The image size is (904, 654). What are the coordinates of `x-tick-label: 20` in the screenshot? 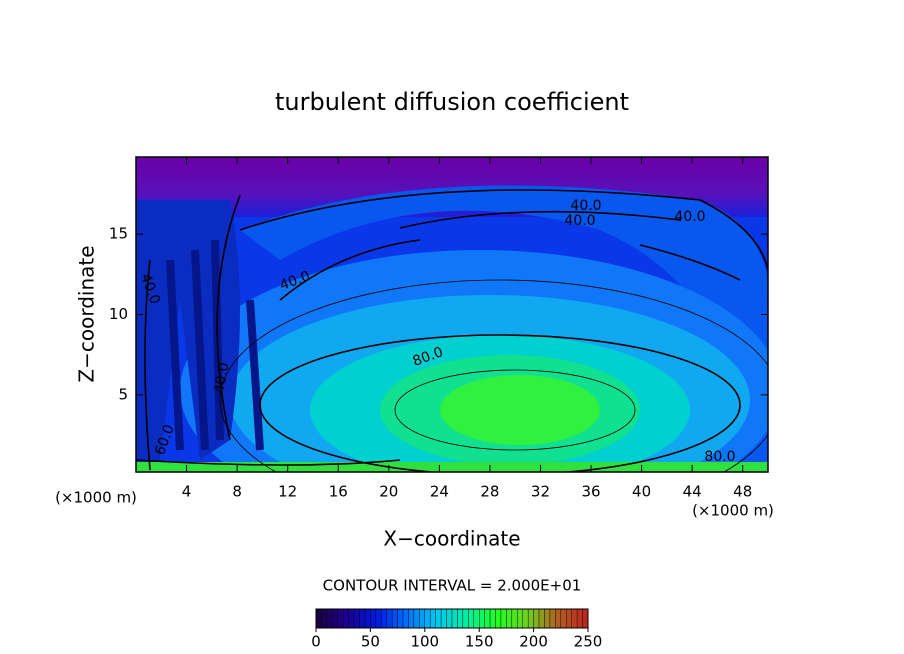 It's located at (388, 492).